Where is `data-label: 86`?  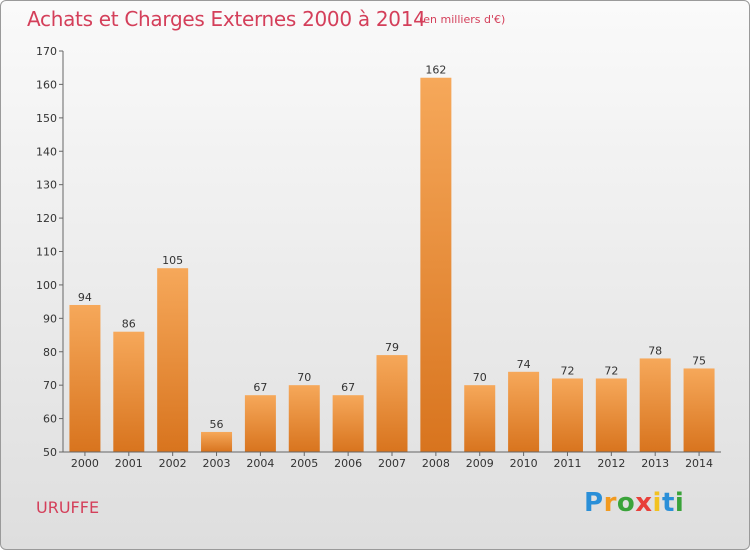 data-label: 86 is located at coordinates (129, 324).